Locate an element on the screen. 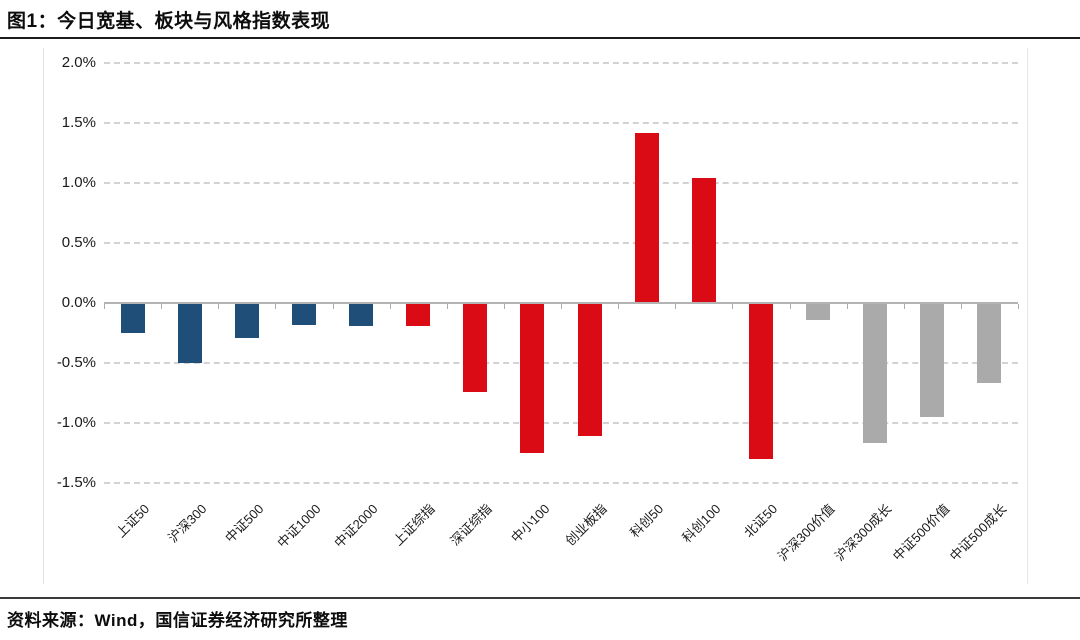 The image size is (1080, 640). y-axis-tick-label: 2.0% is located at coordinates (78, 62).